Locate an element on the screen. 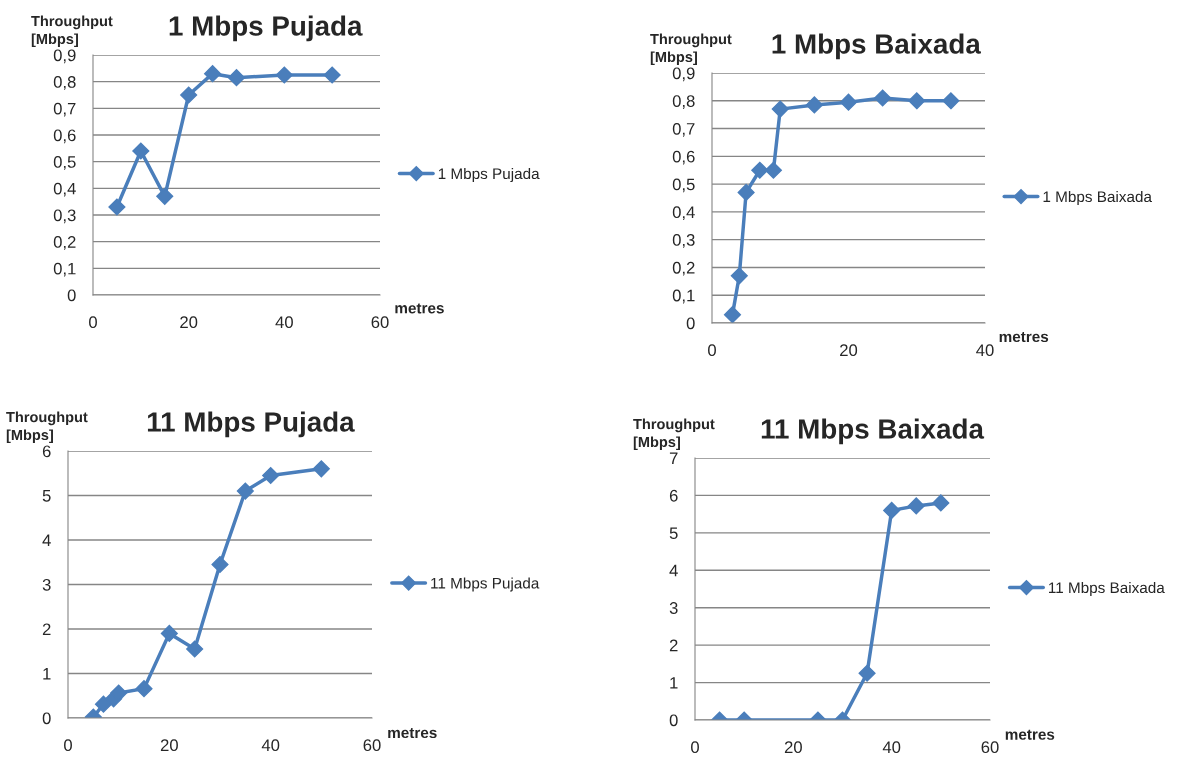 Image resolution: width=1186 pixels, height=758 pixels. legend-label: 1 Mbps Baixada is located at coordinates (1097, 198).